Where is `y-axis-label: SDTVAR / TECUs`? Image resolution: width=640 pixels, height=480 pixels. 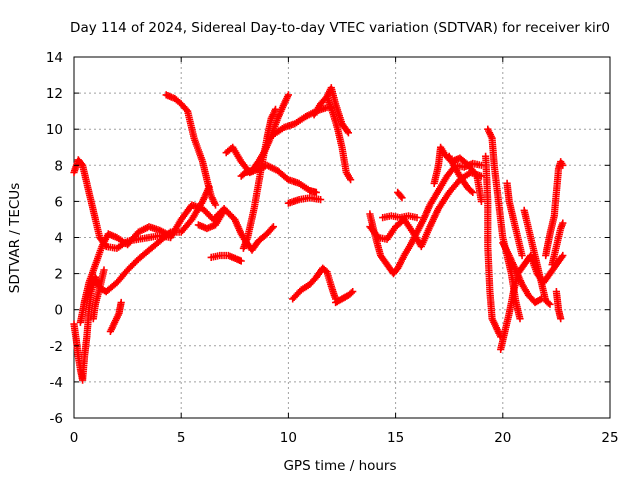 y-axis-label: SDTVAR / TECUs is located at coordinates (15, 238).